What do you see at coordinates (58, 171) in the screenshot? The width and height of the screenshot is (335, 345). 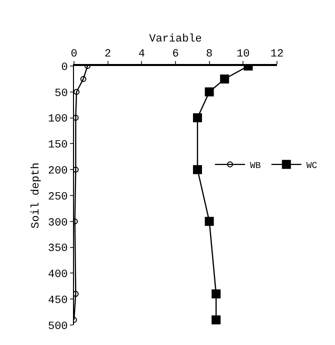 I see `y-tick-label: 200` at bounding box center [58, 171].